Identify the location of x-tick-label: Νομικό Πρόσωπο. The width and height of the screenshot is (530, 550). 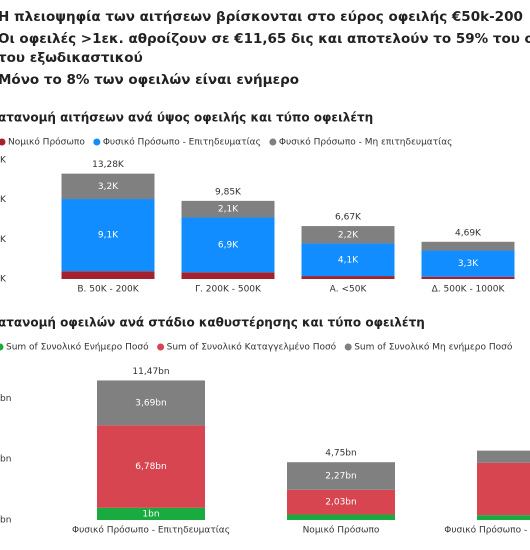
(341, 530).